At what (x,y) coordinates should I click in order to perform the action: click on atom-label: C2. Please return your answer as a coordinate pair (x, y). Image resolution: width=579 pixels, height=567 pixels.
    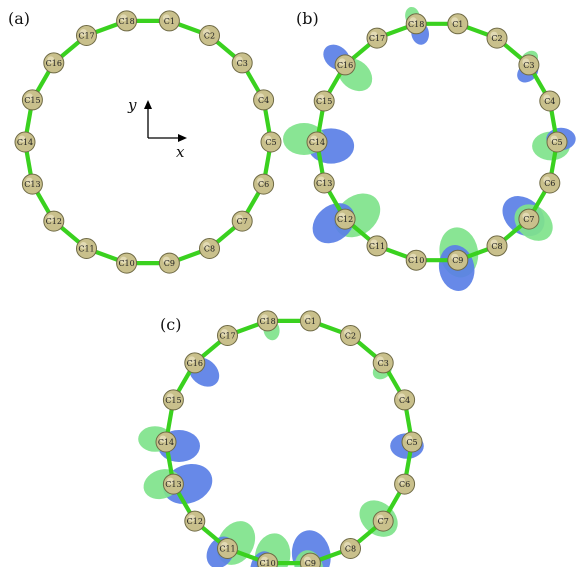
    Looking at the image, I should click on (350, 336).